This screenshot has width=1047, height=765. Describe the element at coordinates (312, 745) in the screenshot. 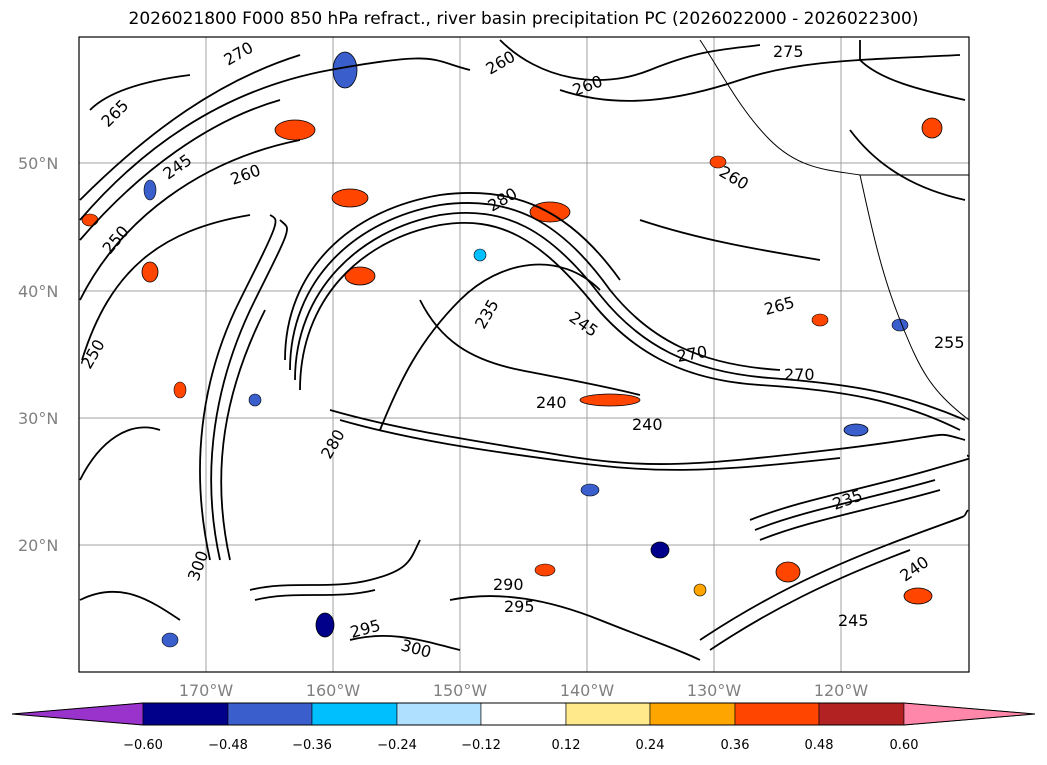

I see `colorbar-tick-label: −0.36` at that location.